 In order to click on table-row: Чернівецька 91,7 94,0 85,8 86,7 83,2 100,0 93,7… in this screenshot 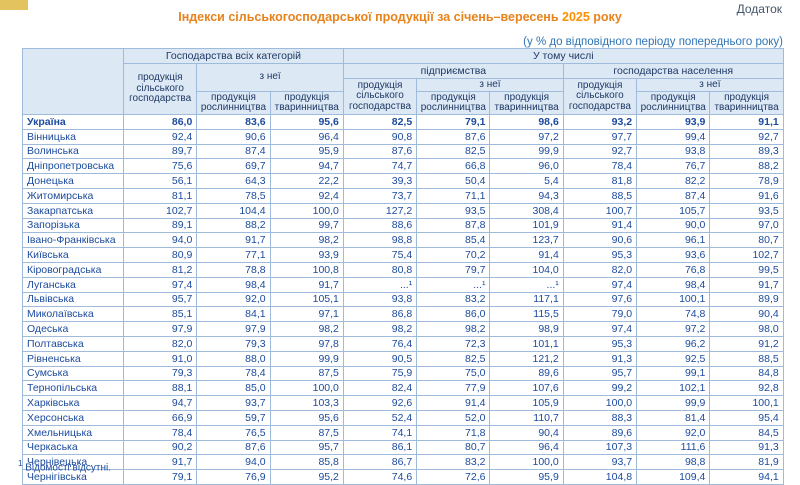, I will do `click(403, 462)`.